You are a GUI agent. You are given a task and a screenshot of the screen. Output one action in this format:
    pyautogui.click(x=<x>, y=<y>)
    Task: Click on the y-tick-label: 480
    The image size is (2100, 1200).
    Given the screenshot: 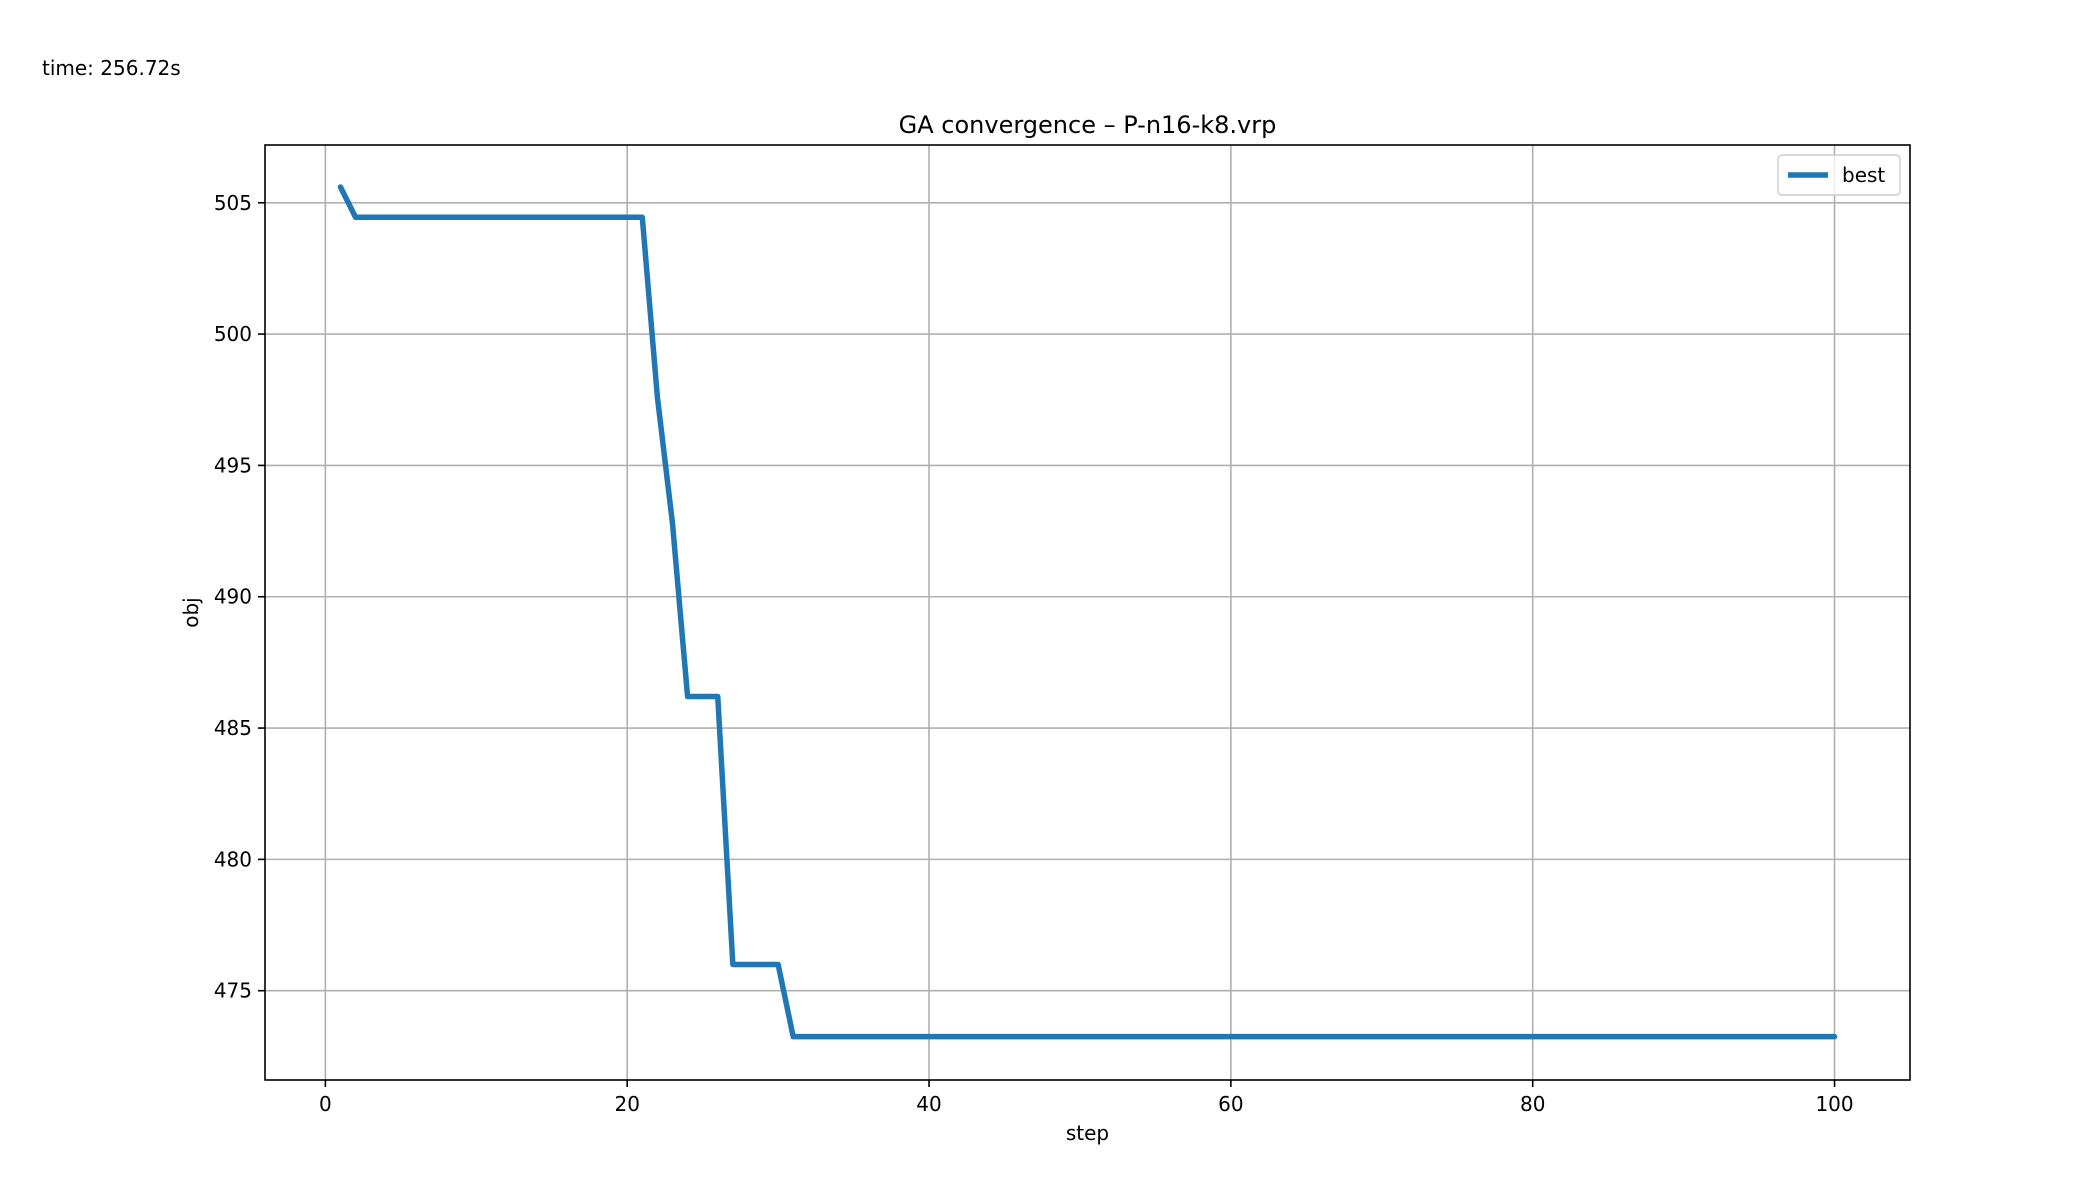 What is the action you would take?
    pyautogui.click(x=233, y=859)
    